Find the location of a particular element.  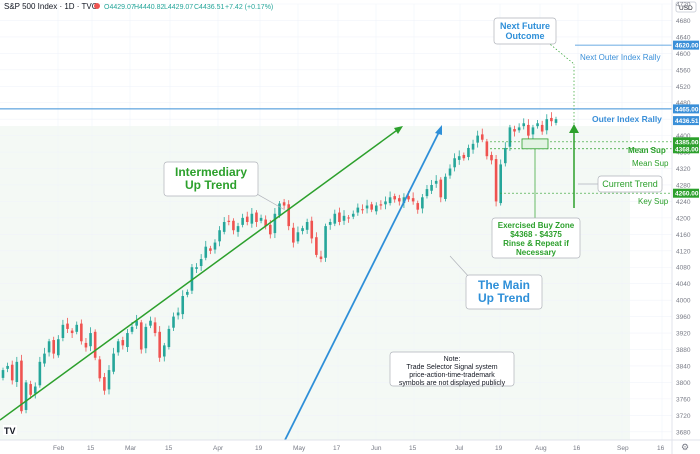

buy-zone-box is located at coordinates (535, 144).